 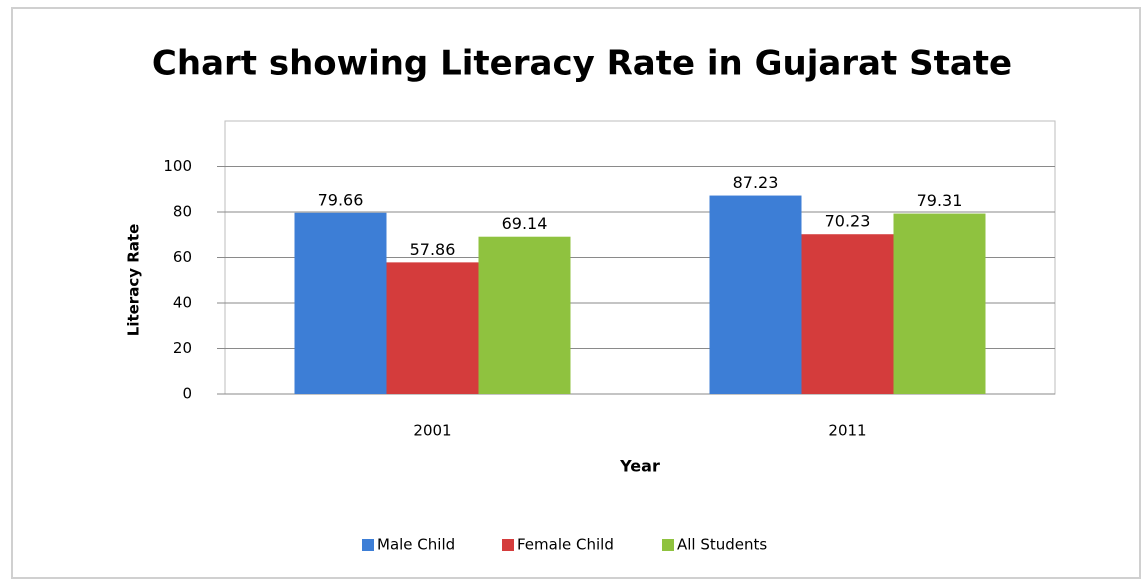 What do you see at coordinates (341, 199) in the screenshot?
I see `data-label: 79.66` at bounding box center [341, 199].